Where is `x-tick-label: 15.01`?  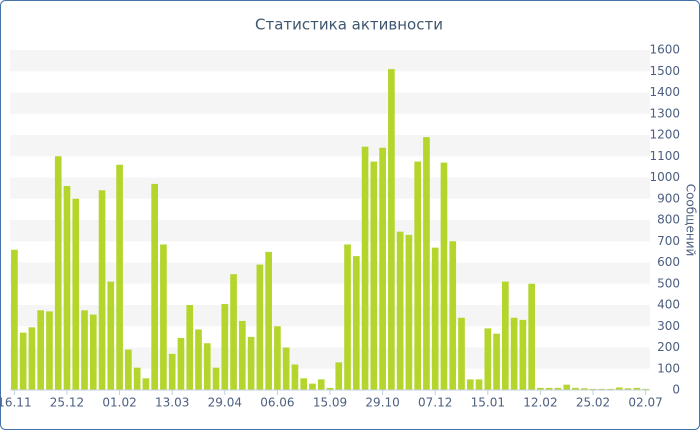
x-tick-label: 15.01 is located at coordinates (488, 403).